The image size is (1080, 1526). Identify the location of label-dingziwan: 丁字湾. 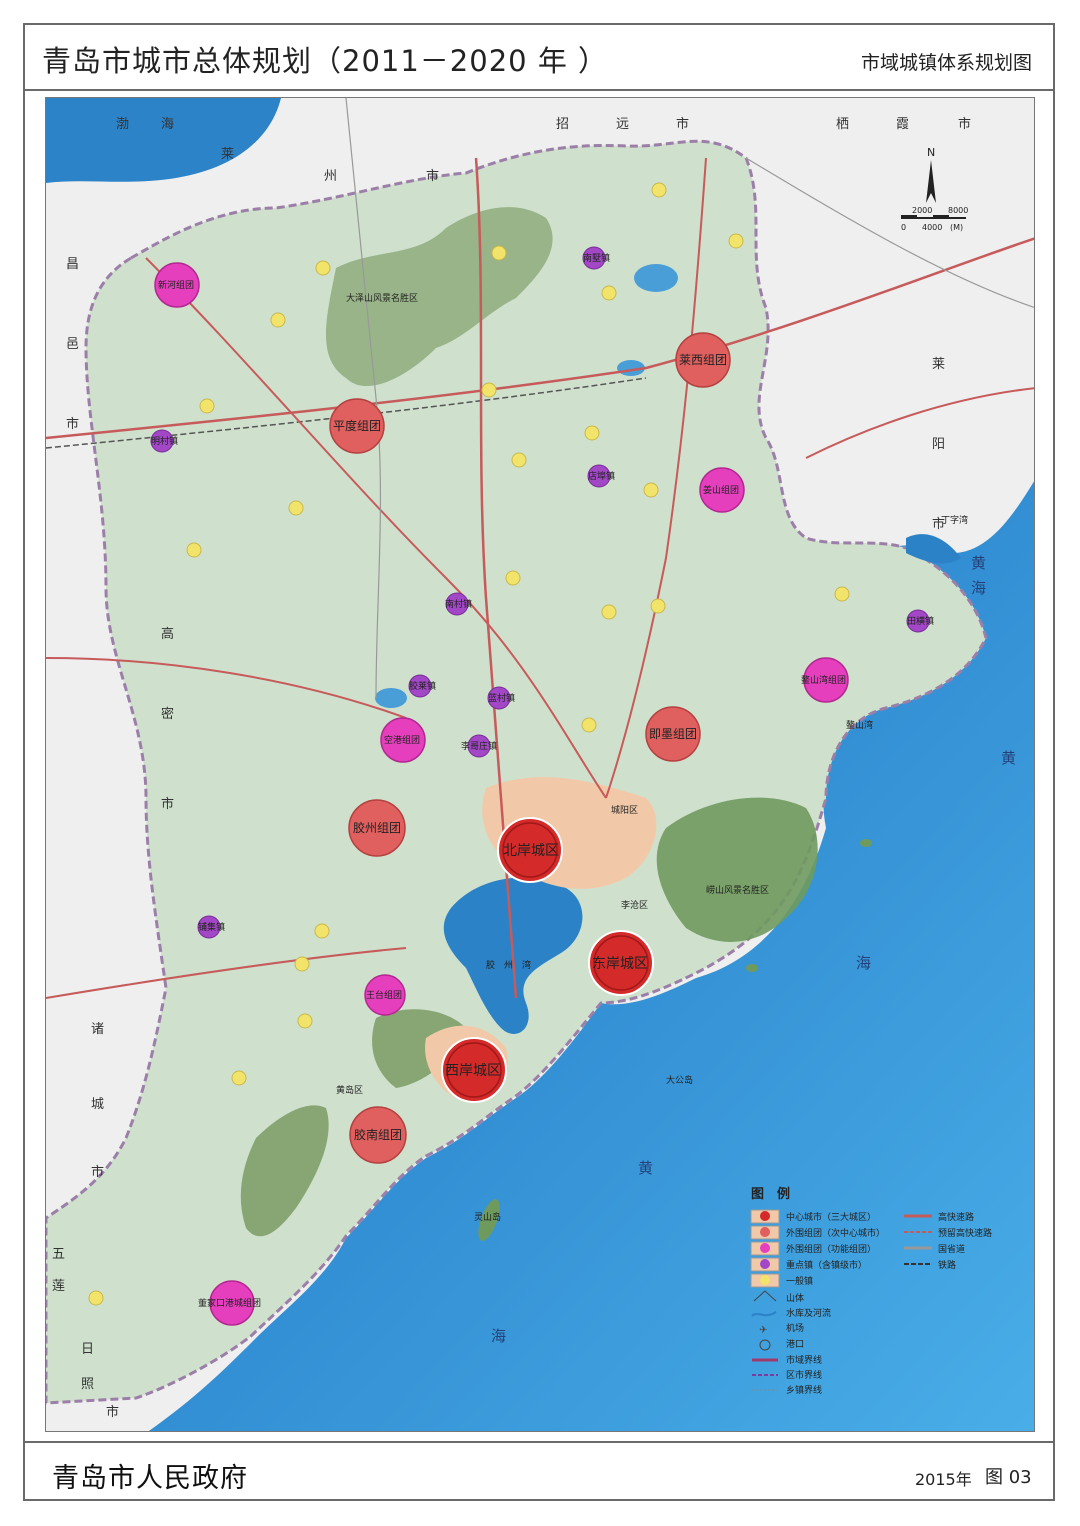
(954, 520).